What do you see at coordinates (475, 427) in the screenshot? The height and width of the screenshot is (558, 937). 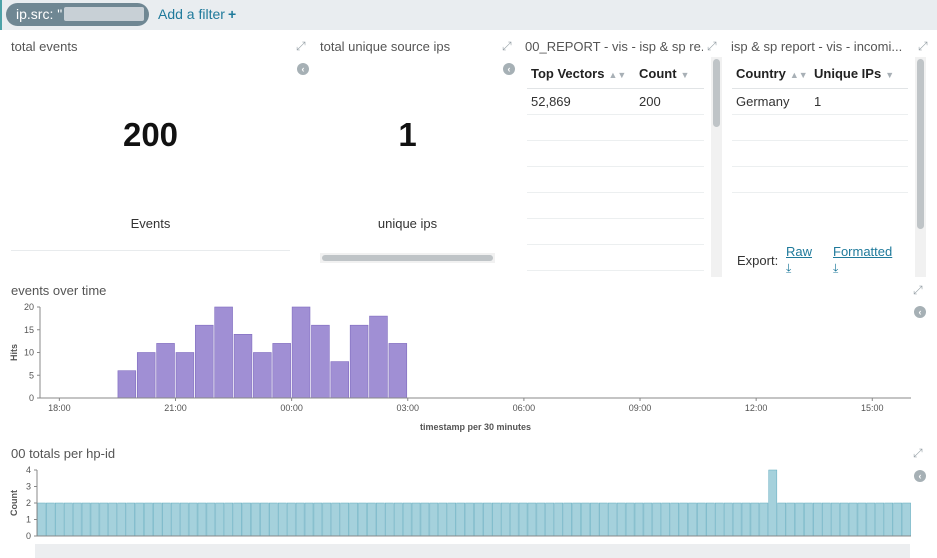 I see `x-axis-title: timestamp per 30 minutes` at bounding box center [475, 427].